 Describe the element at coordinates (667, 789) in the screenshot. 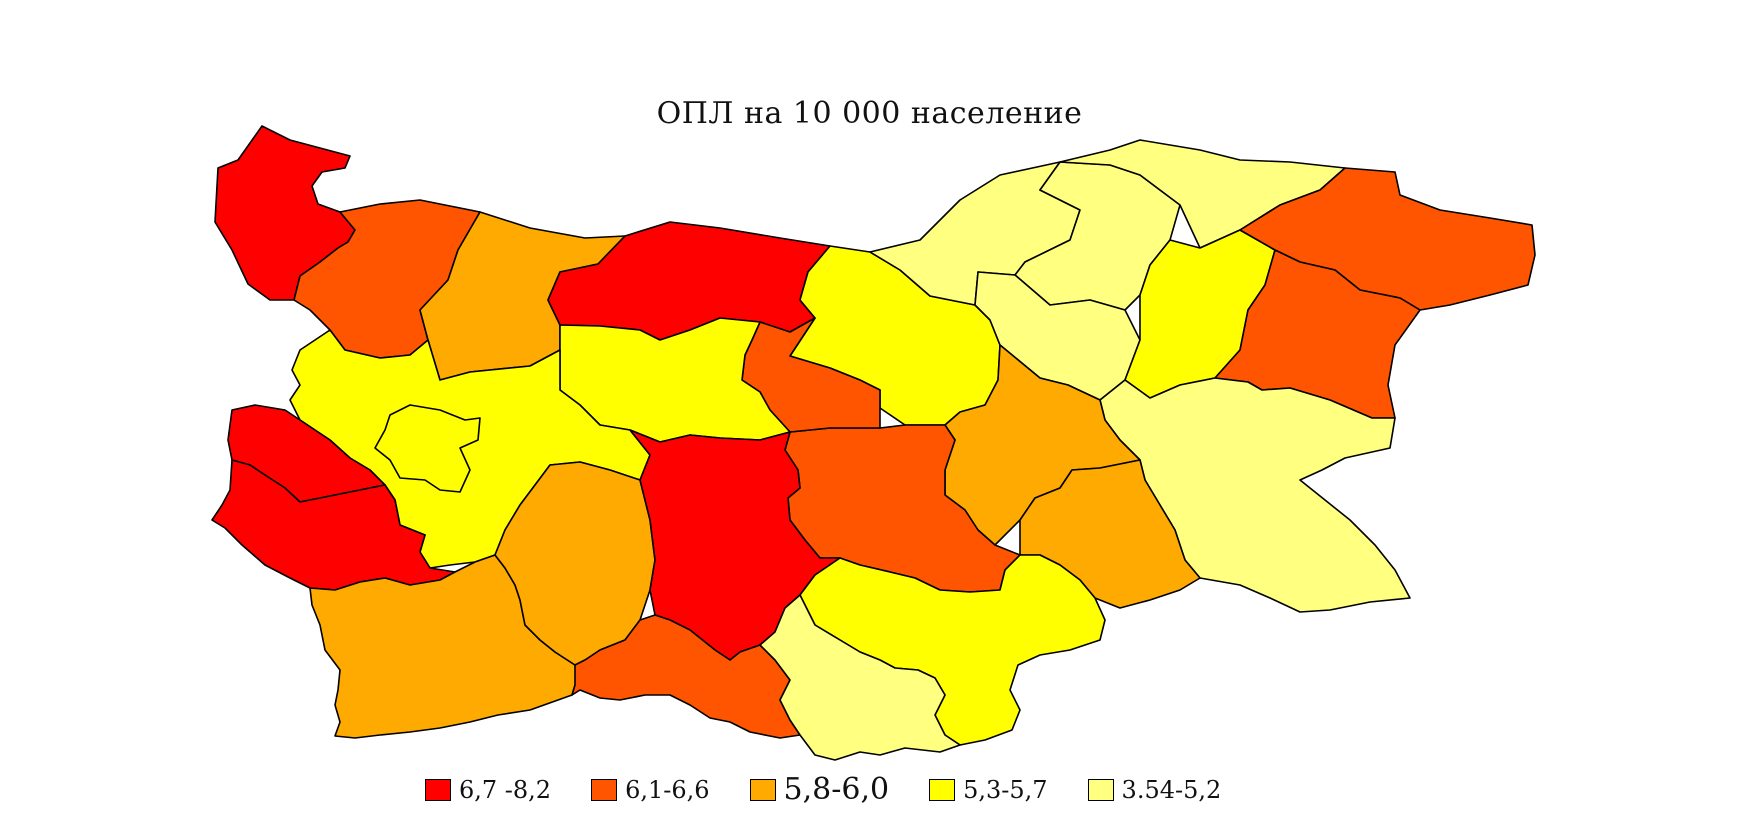

I see `legend-label: 6,1-6,6` at that location.